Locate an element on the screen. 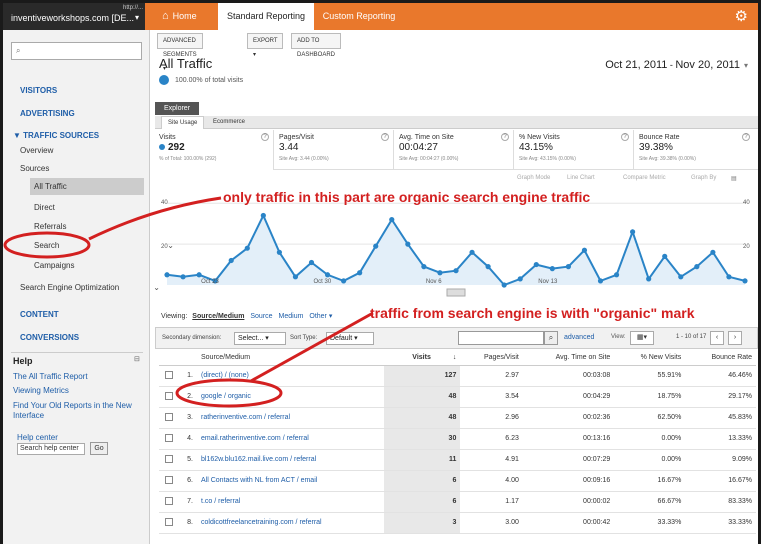 The width and height of the screenshot is (761, 544). dimension-medium: Medium is located at coordinates (291, 316).